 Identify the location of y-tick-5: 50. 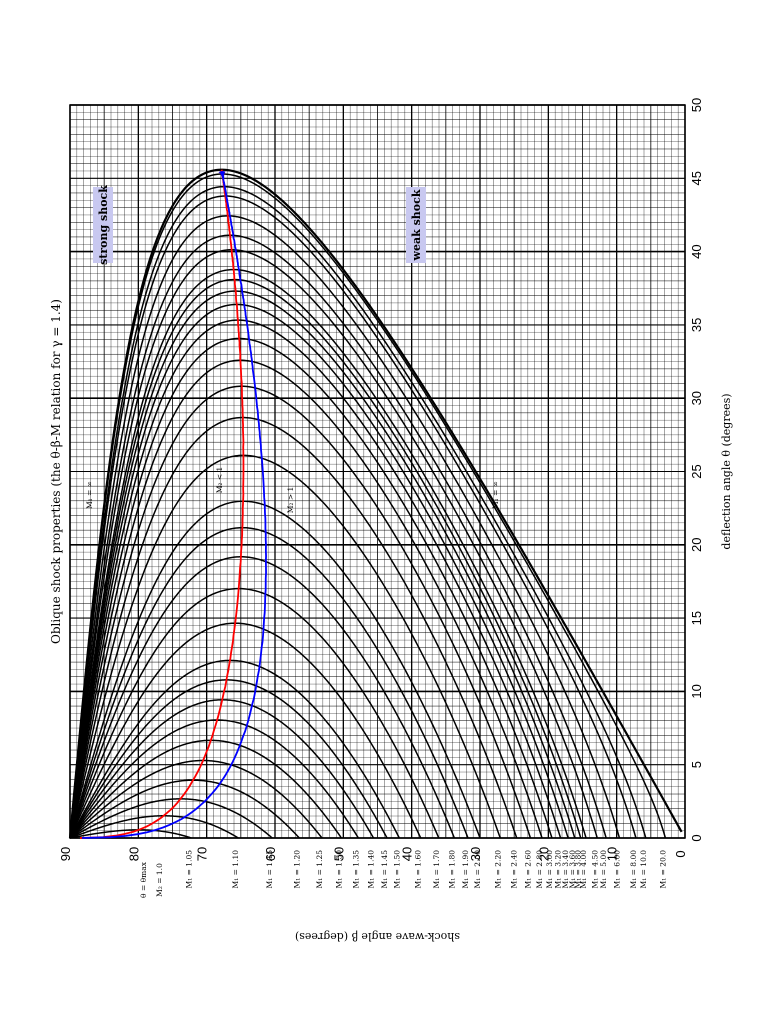
(338, 854).